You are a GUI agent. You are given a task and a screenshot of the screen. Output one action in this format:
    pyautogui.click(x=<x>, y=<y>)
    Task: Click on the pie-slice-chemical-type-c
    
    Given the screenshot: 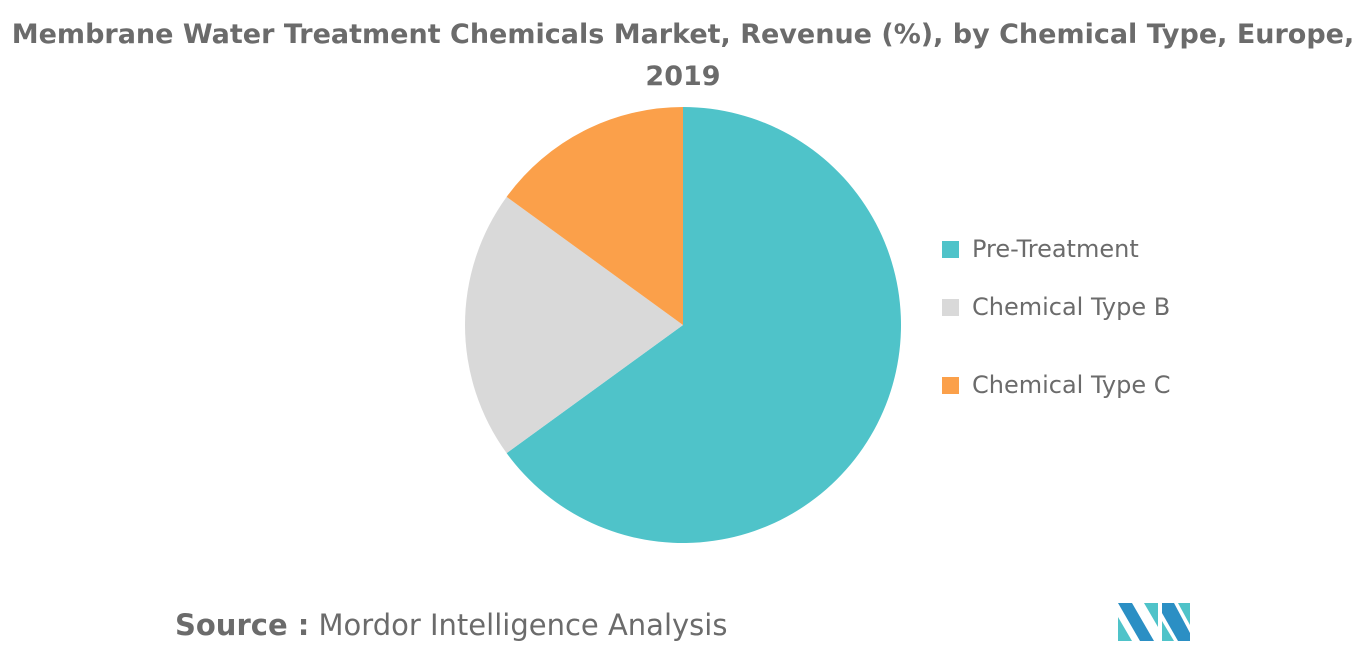 What is the action you would take?
    pyautogui.click(x=594, y=215)
    